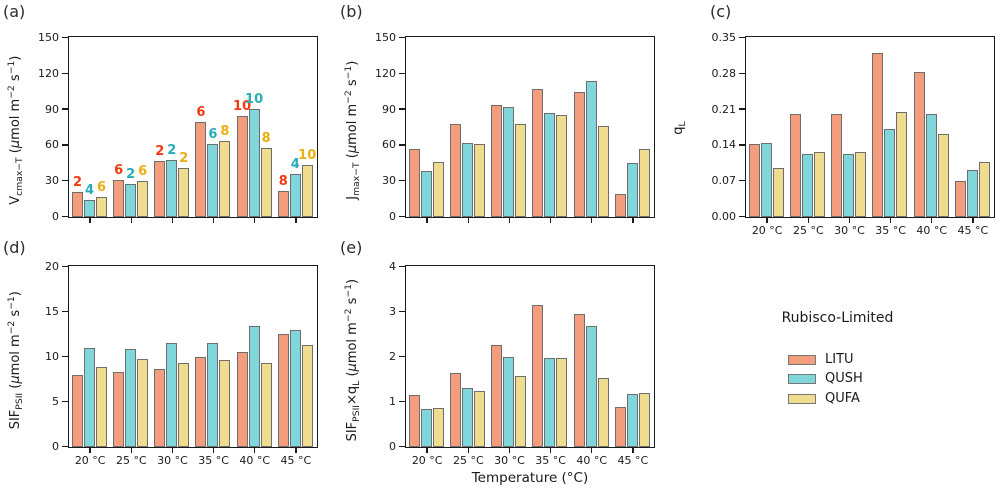 The image size is (1000, 500). What do you see at coordinates (52, 109) in the screenshot?
I see `y-tick-label: 90` at bounding box center [52, 109].